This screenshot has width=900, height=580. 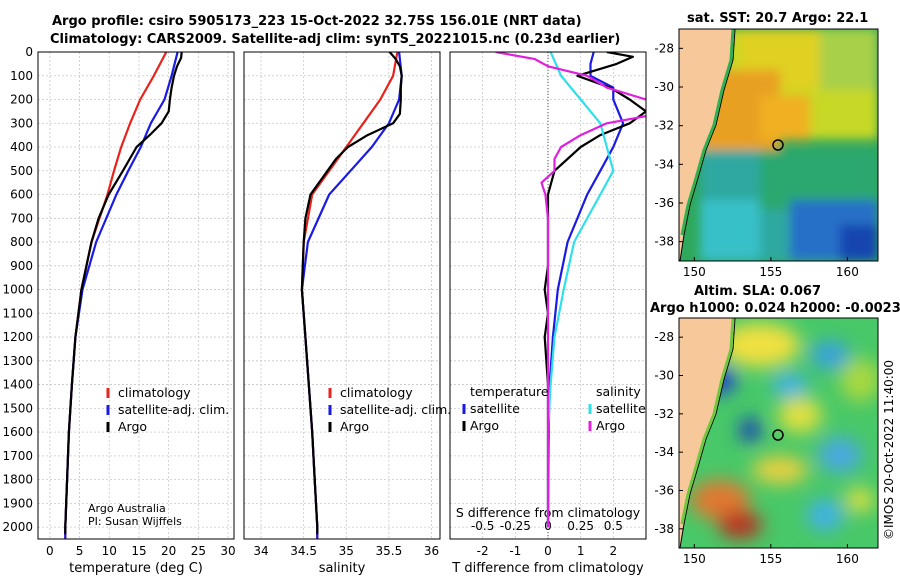 What do you see at coordinates (618, 391) in the screenshot?
I see `legend-title-salinity: salinity` at bounding box center [618, 391].